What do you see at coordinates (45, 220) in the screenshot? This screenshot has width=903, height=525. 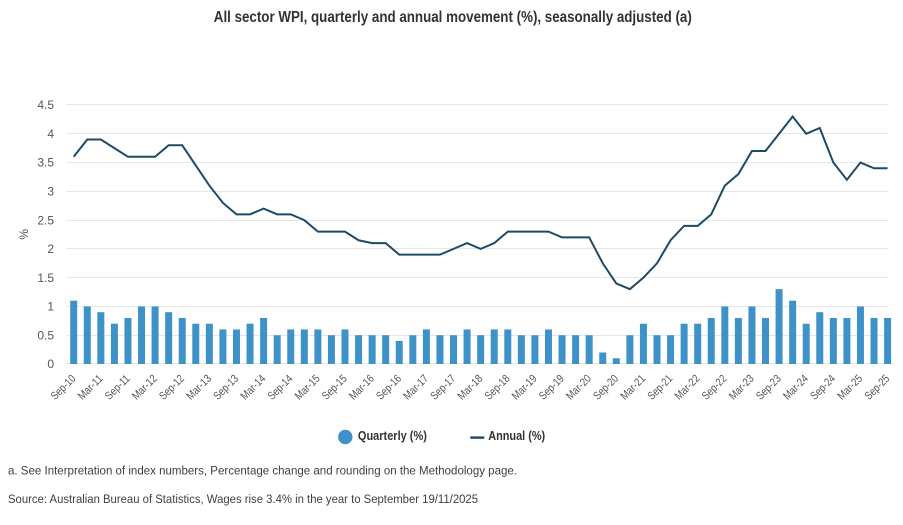 I see `svg-text: 2.5` at bounding box center [45, 220].